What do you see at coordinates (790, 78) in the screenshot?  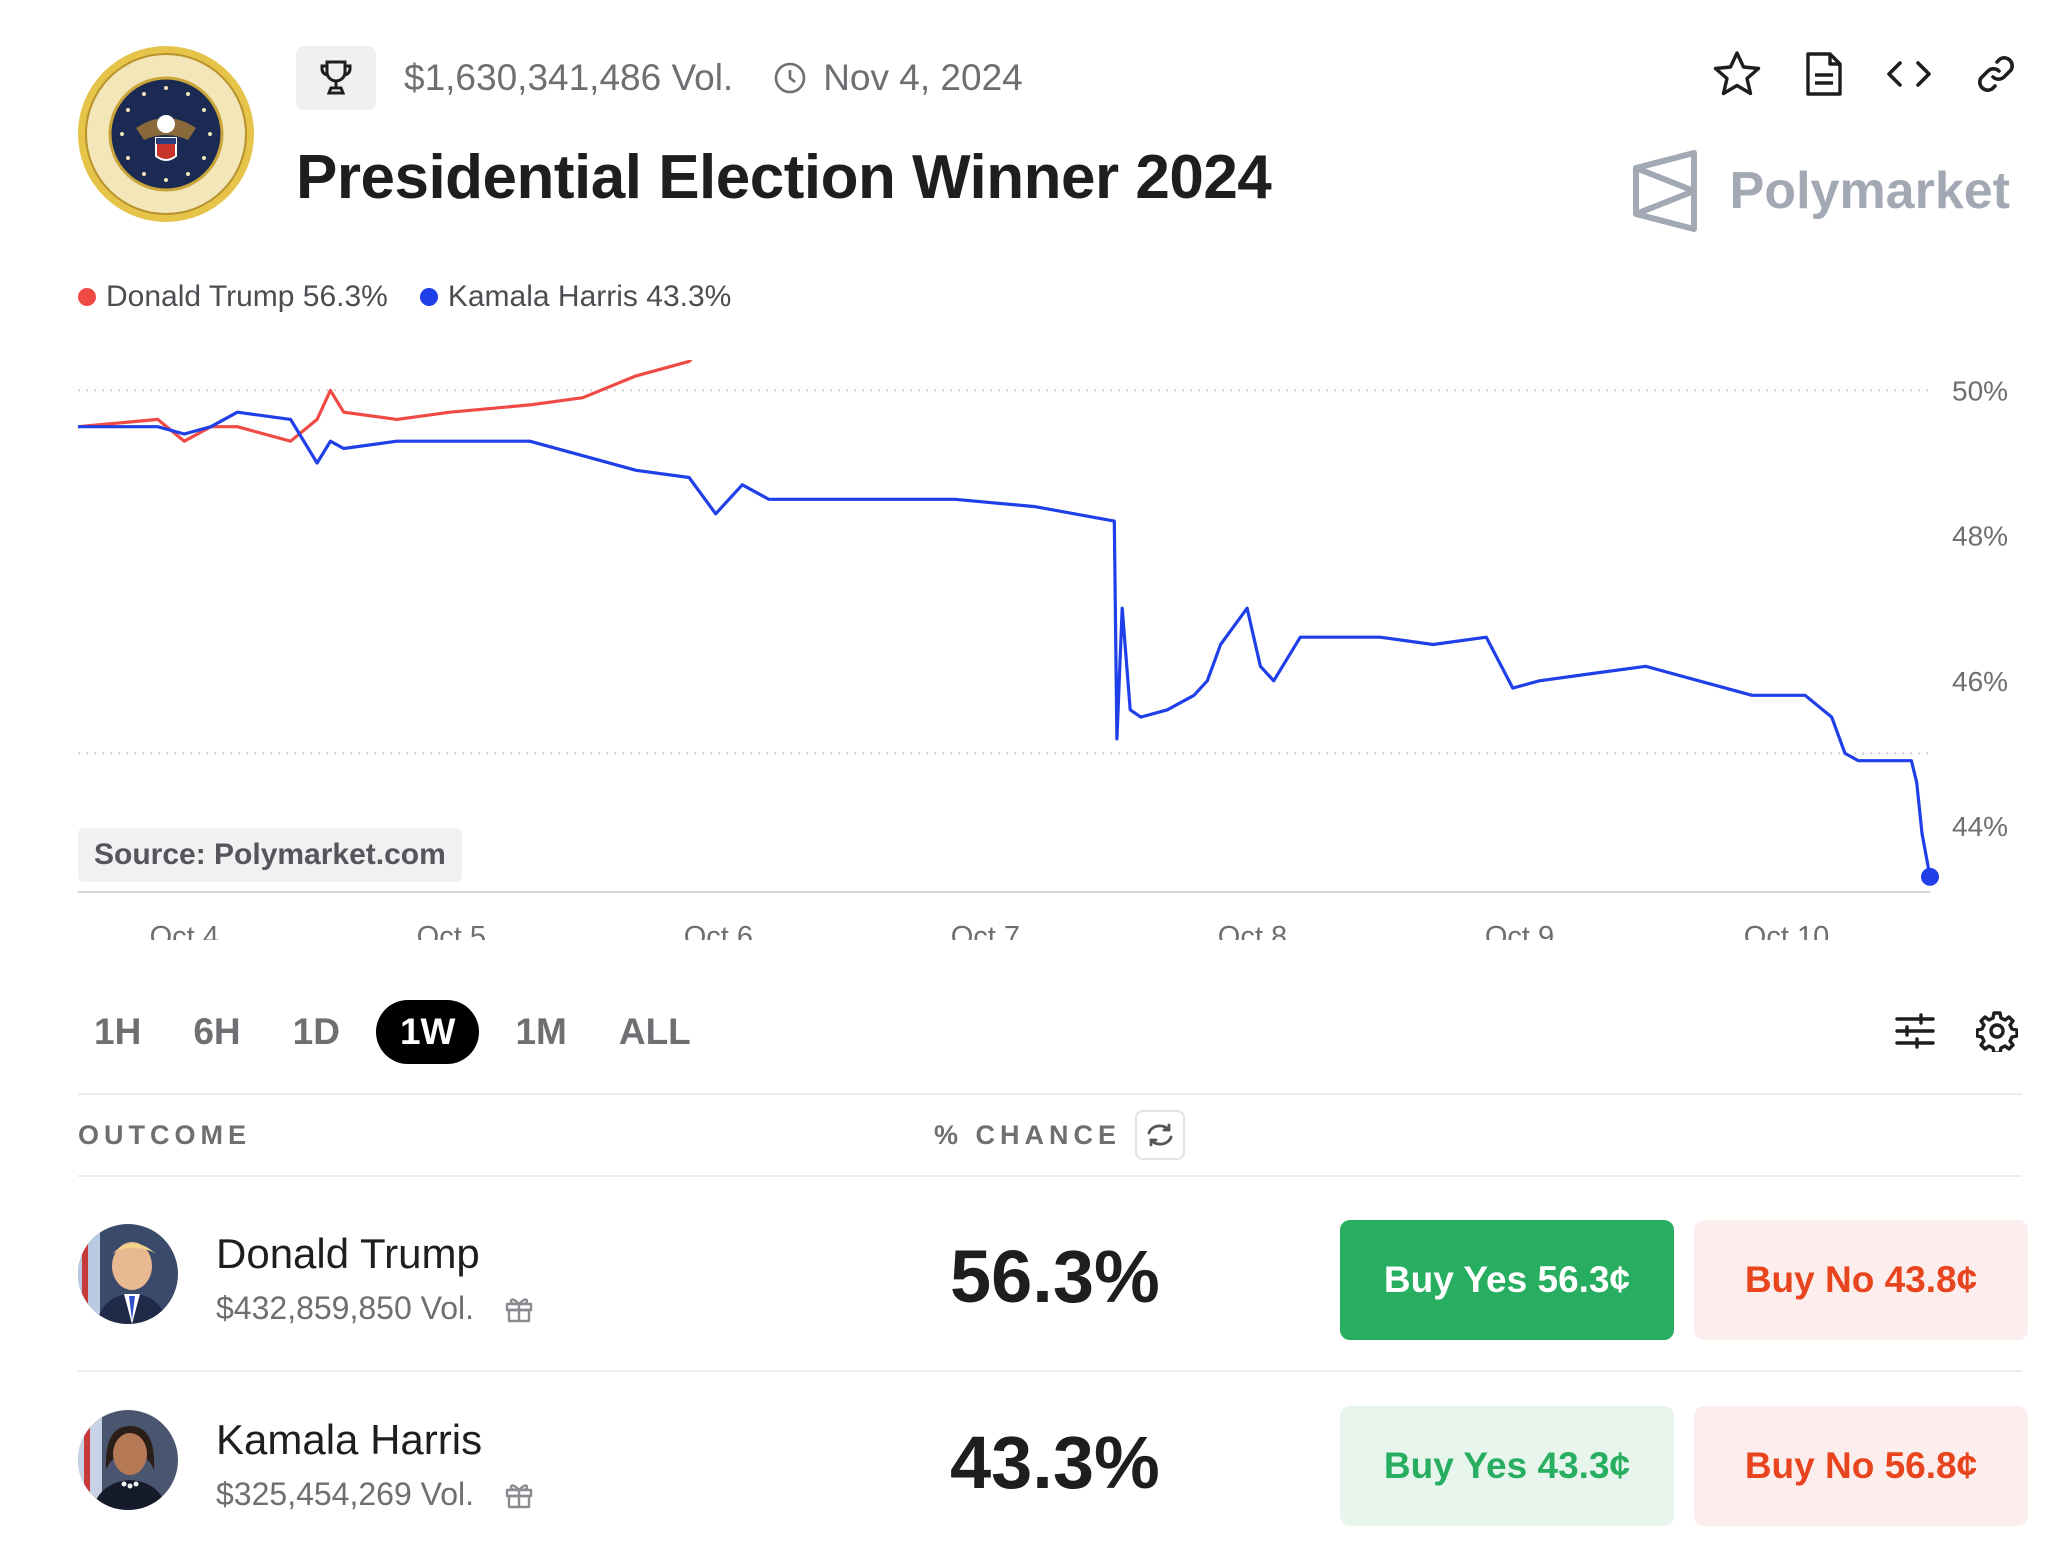 I see `clock-icon` at bounding box center [790, 78].